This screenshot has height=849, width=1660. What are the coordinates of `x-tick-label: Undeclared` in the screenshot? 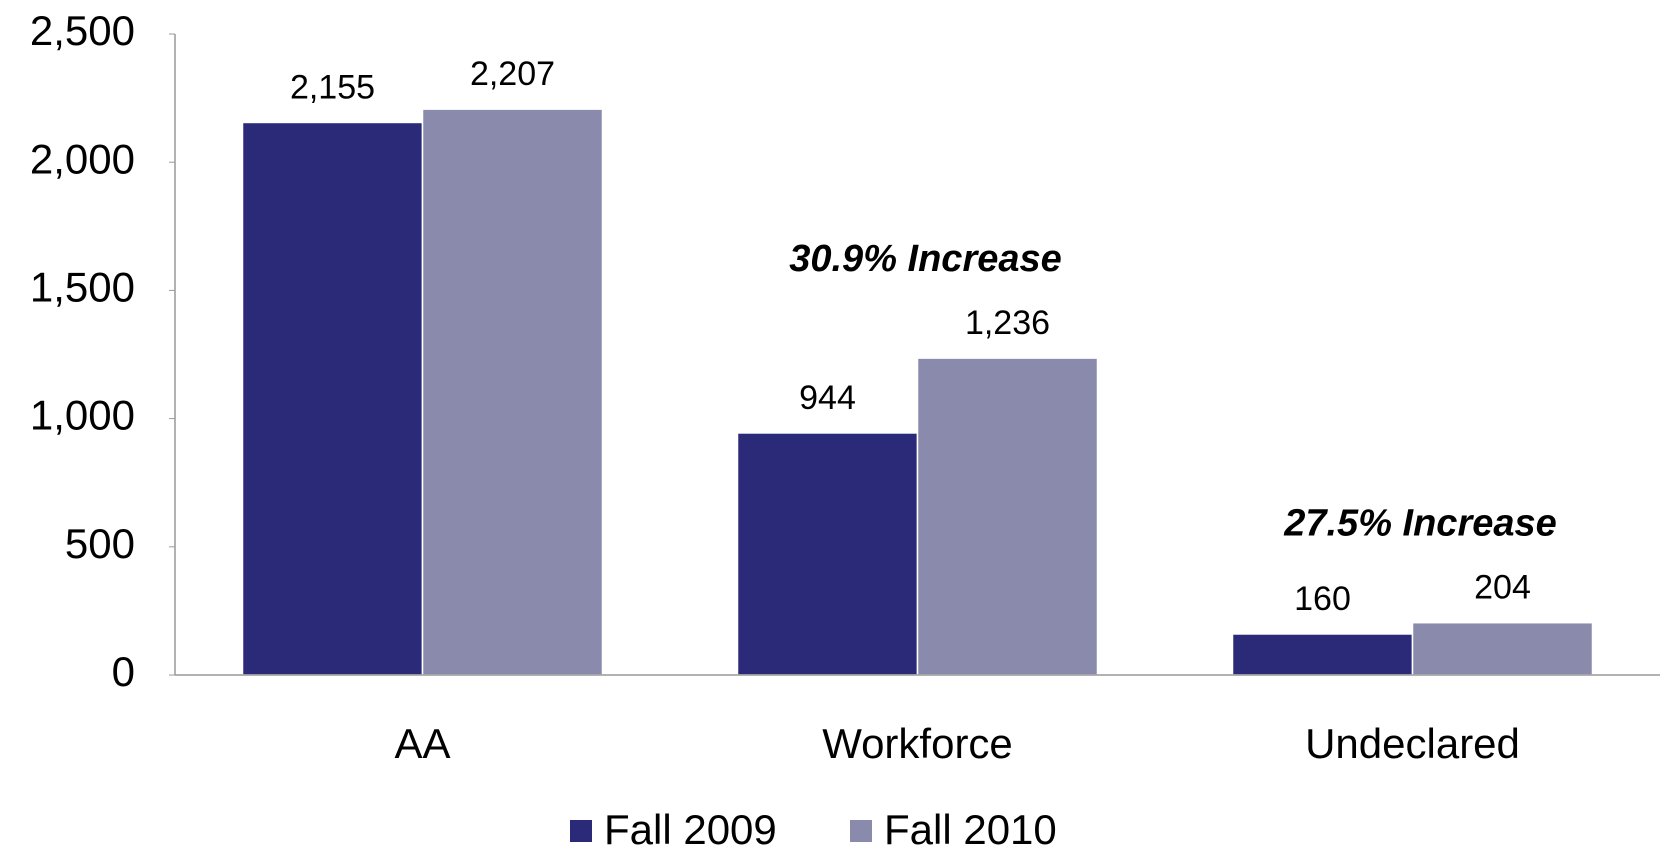 It's located at (1412, 743).